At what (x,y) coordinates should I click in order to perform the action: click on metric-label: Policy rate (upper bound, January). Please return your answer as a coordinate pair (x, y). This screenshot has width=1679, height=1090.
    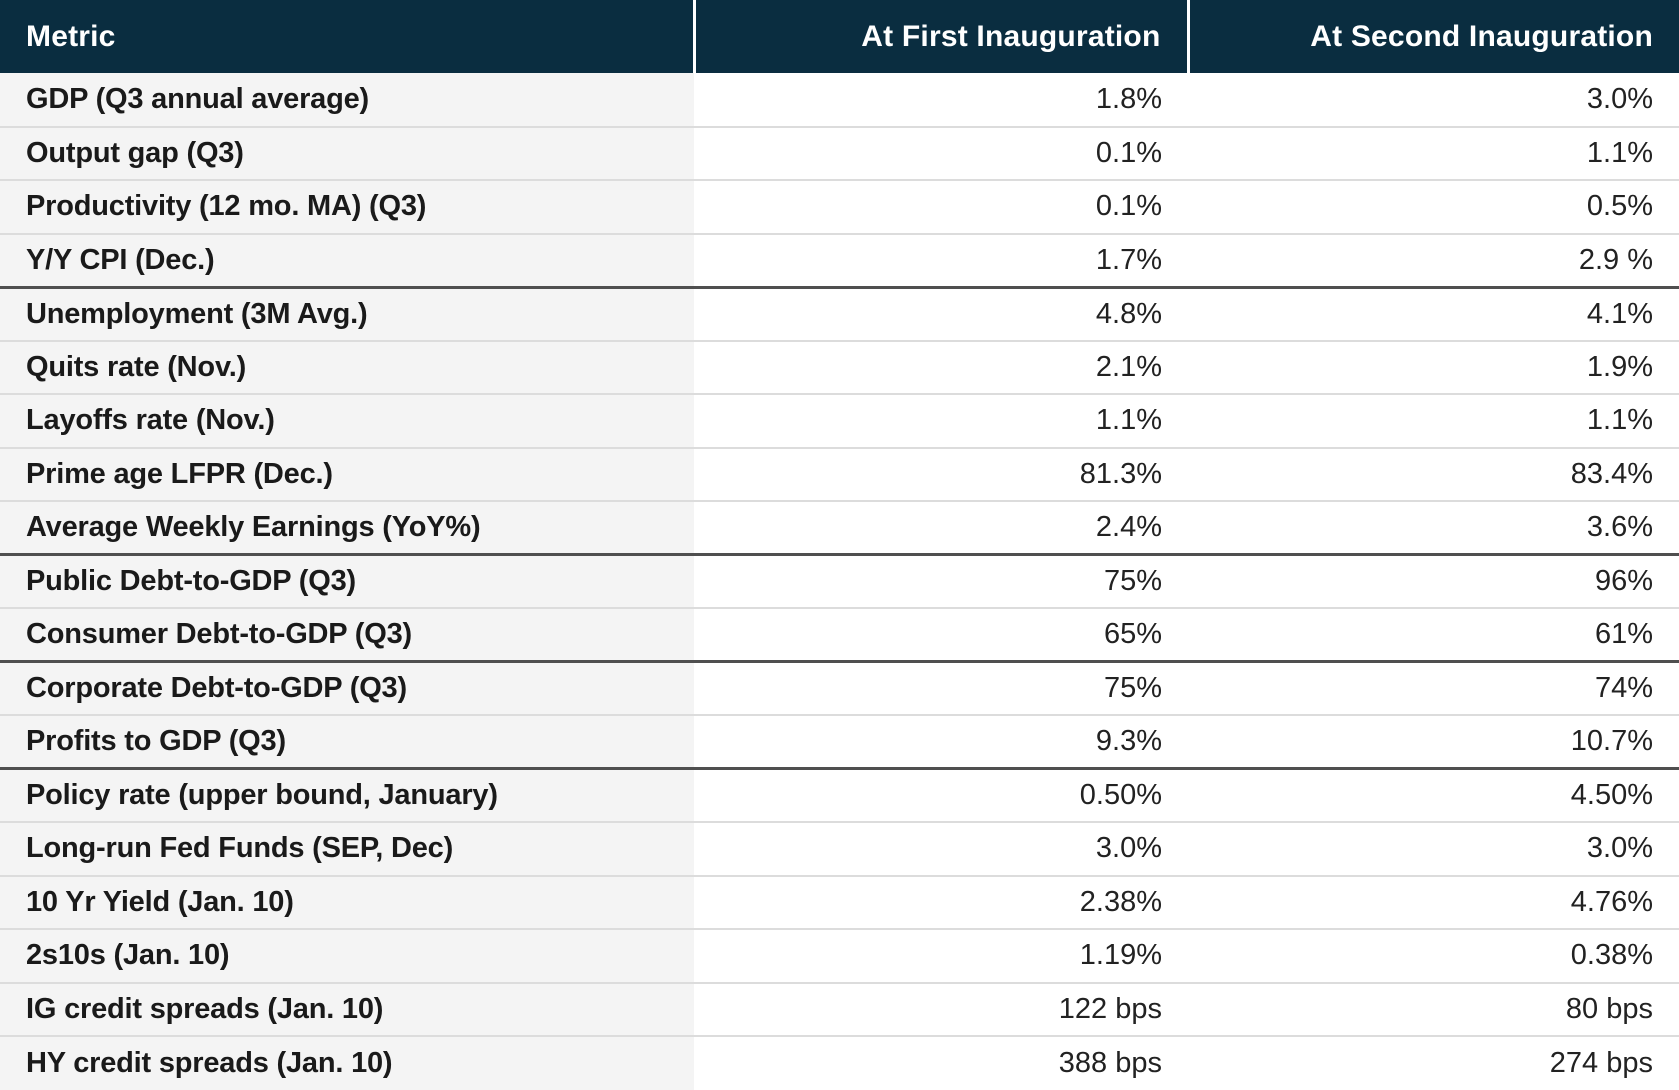
    Looking at the image, I should click on (347, 794).